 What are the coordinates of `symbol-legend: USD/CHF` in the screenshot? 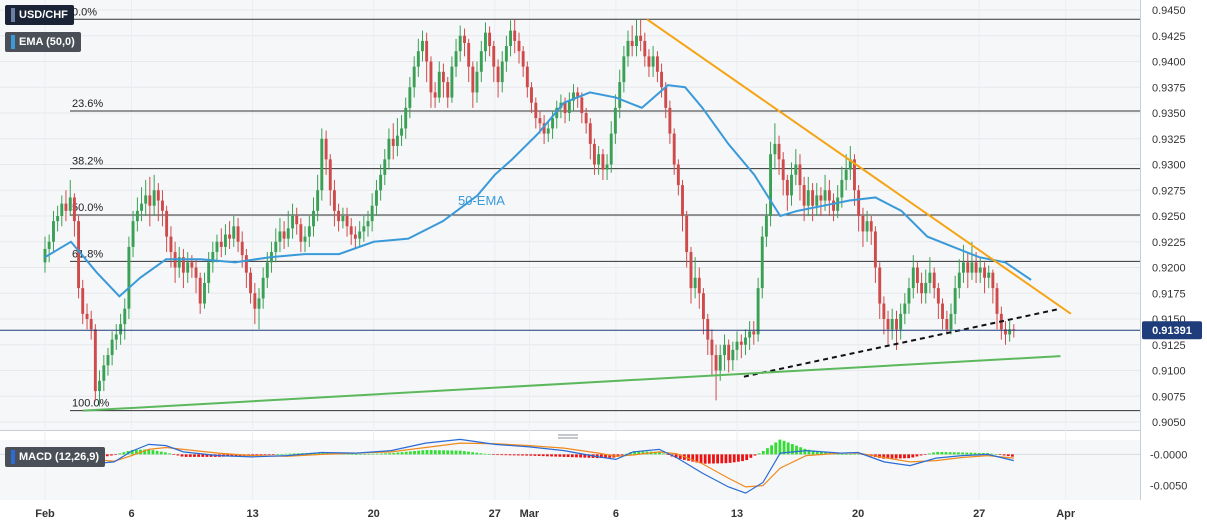 It's located at (39, 15).